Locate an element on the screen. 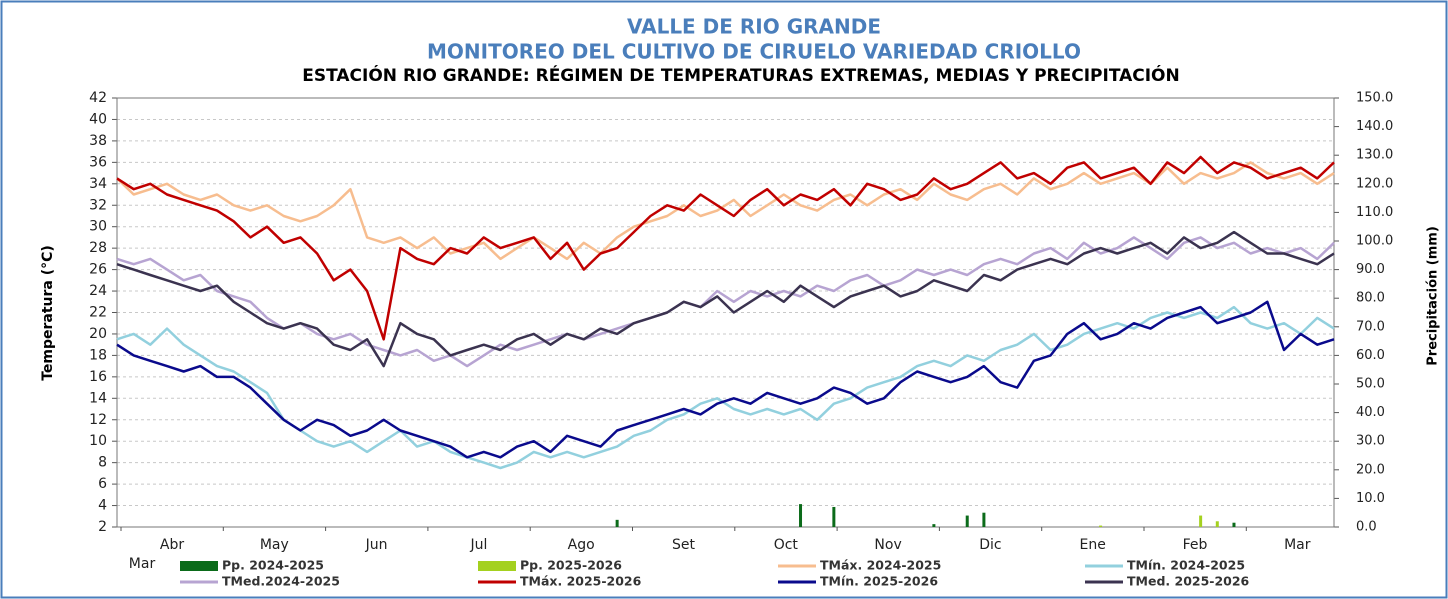  y-tick-label: 24 is located at coordinates (98, 291).